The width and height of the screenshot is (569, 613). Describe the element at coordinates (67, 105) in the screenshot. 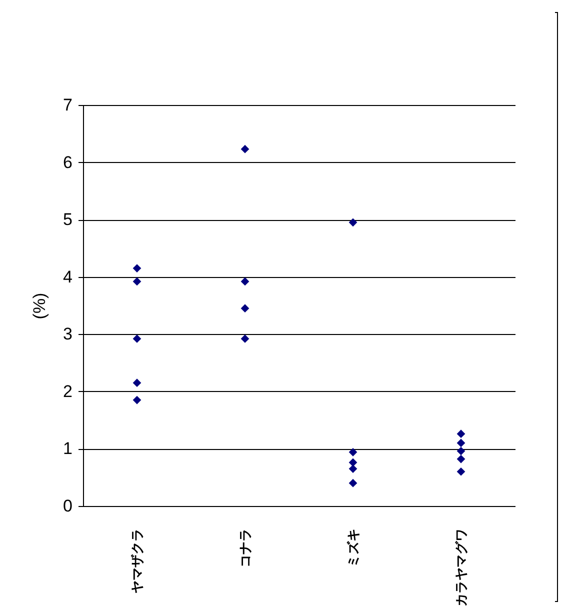

I see `y-tick-label: 7` at that location.